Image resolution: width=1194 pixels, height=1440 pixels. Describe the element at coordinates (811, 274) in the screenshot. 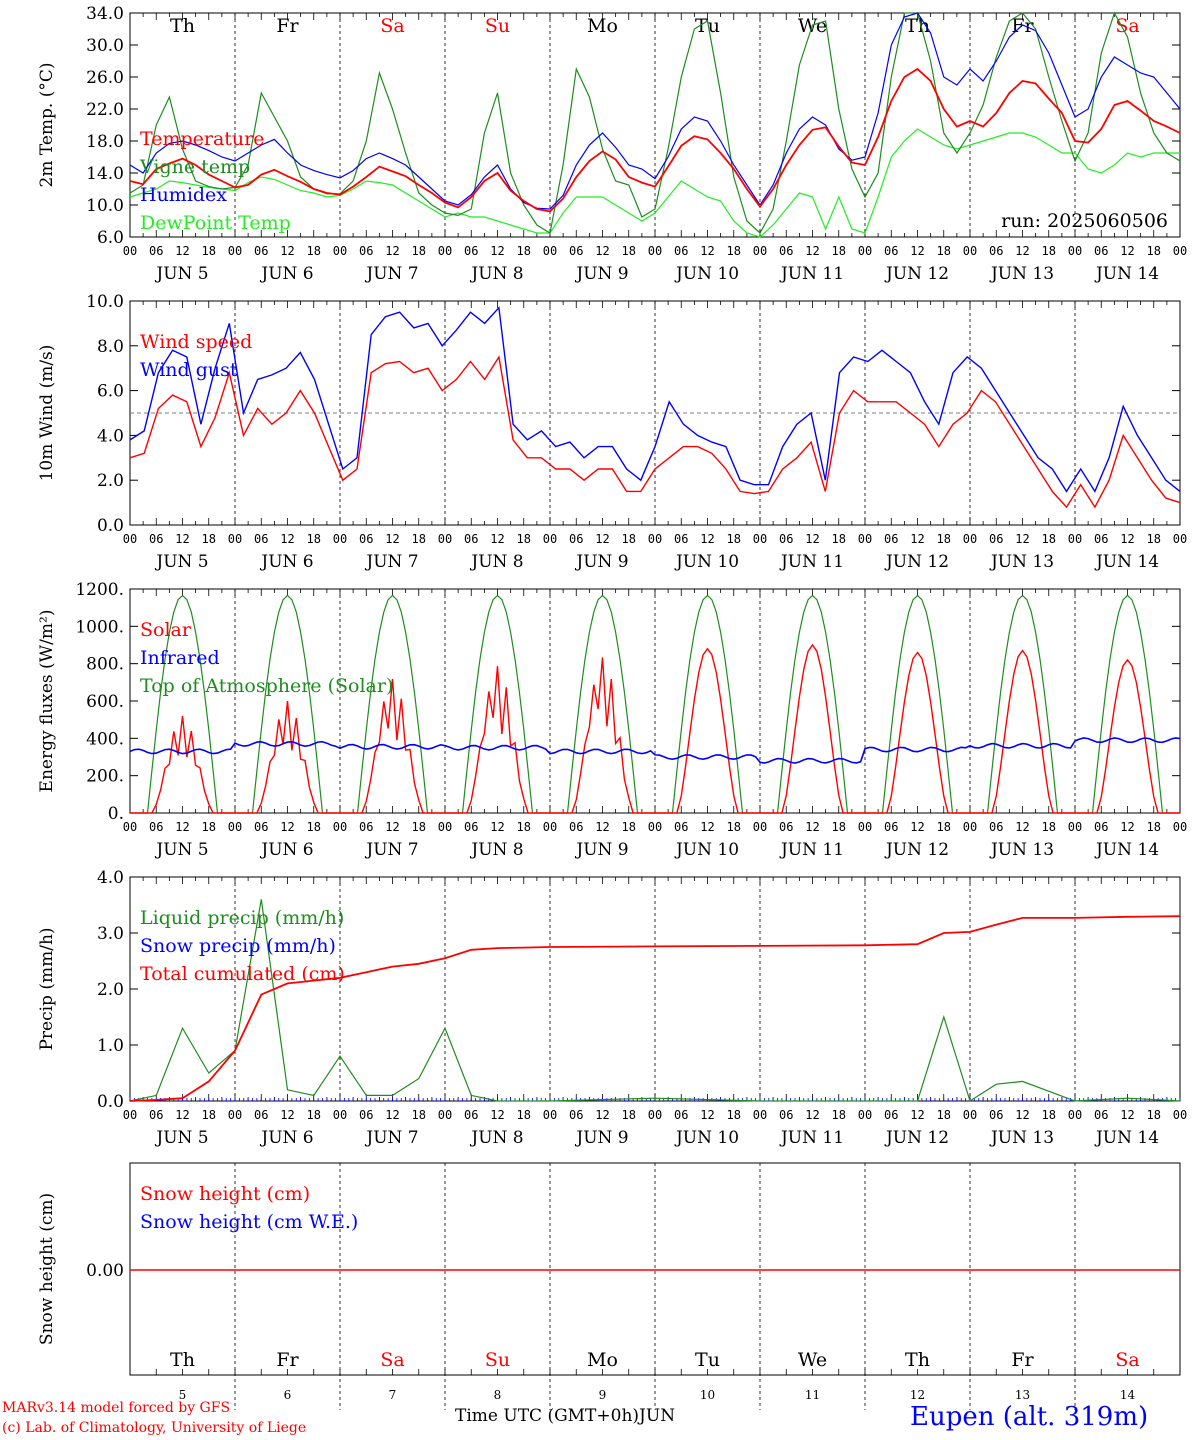

I see `date-label: JUN 11` at that location.